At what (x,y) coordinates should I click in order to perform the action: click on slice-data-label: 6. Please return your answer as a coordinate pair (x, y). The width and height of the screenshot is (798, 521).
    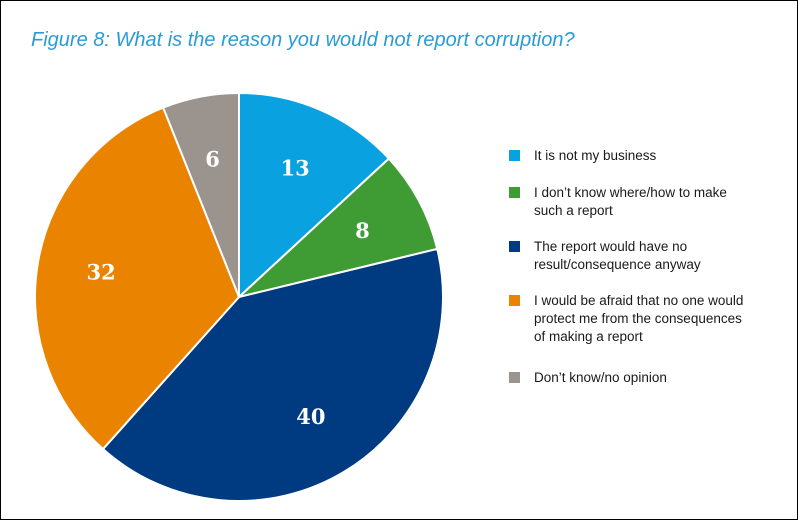
    Looking at the image, I should click on (212, 159).